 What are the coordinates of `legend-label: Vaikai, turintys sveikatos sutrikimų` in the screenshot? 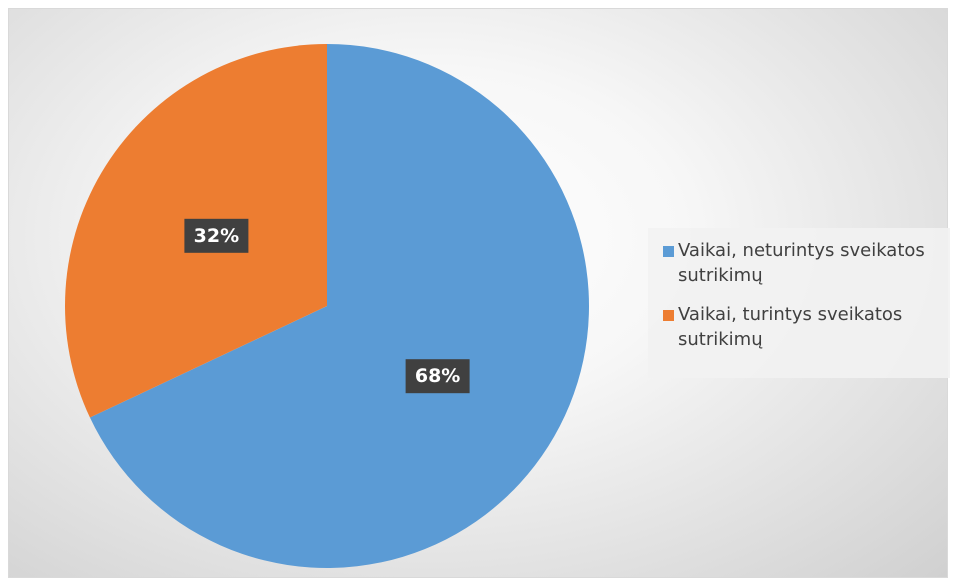 It's located at (790, 327).